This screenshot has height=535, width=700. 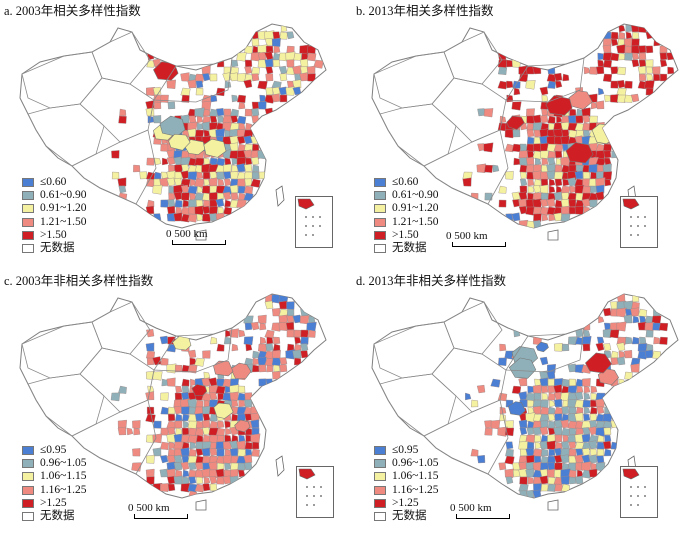 What do you see at coordinates (72, 11) in the screenshot?
I see `panel-title: a. 2003年相关多样性指数` at bounding box center [72, 11].